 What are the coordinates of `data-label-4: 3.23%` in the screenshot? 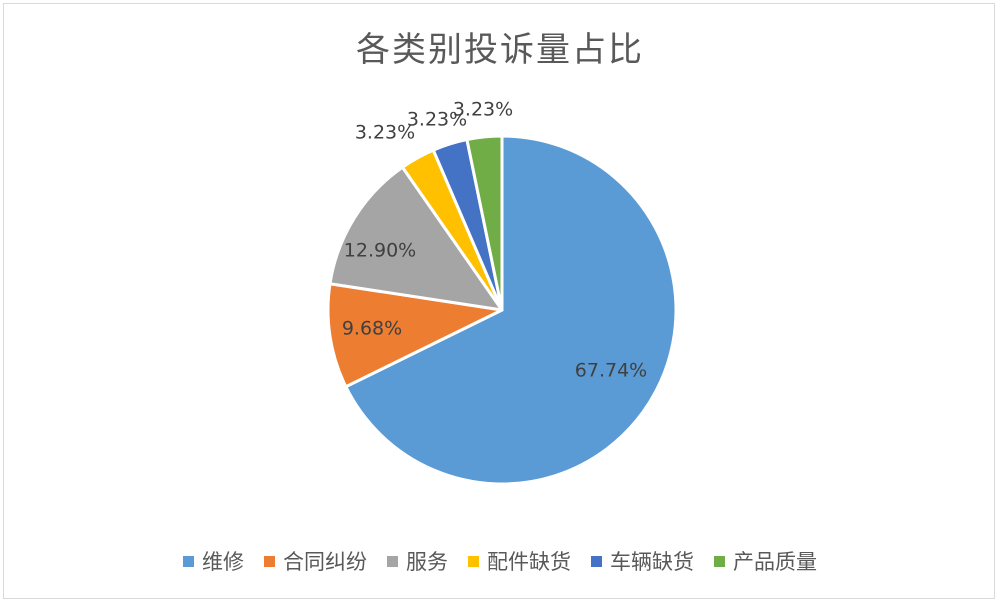 It's located at (385, 133).